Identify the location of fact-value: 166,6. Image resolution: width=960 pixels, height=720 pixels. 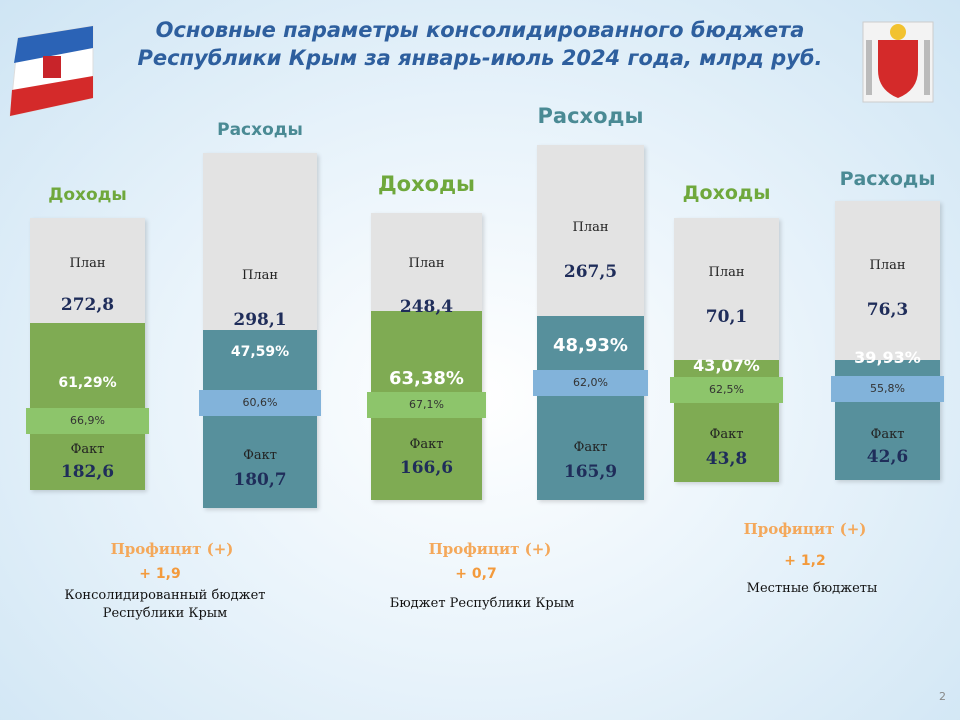
(426, 468).